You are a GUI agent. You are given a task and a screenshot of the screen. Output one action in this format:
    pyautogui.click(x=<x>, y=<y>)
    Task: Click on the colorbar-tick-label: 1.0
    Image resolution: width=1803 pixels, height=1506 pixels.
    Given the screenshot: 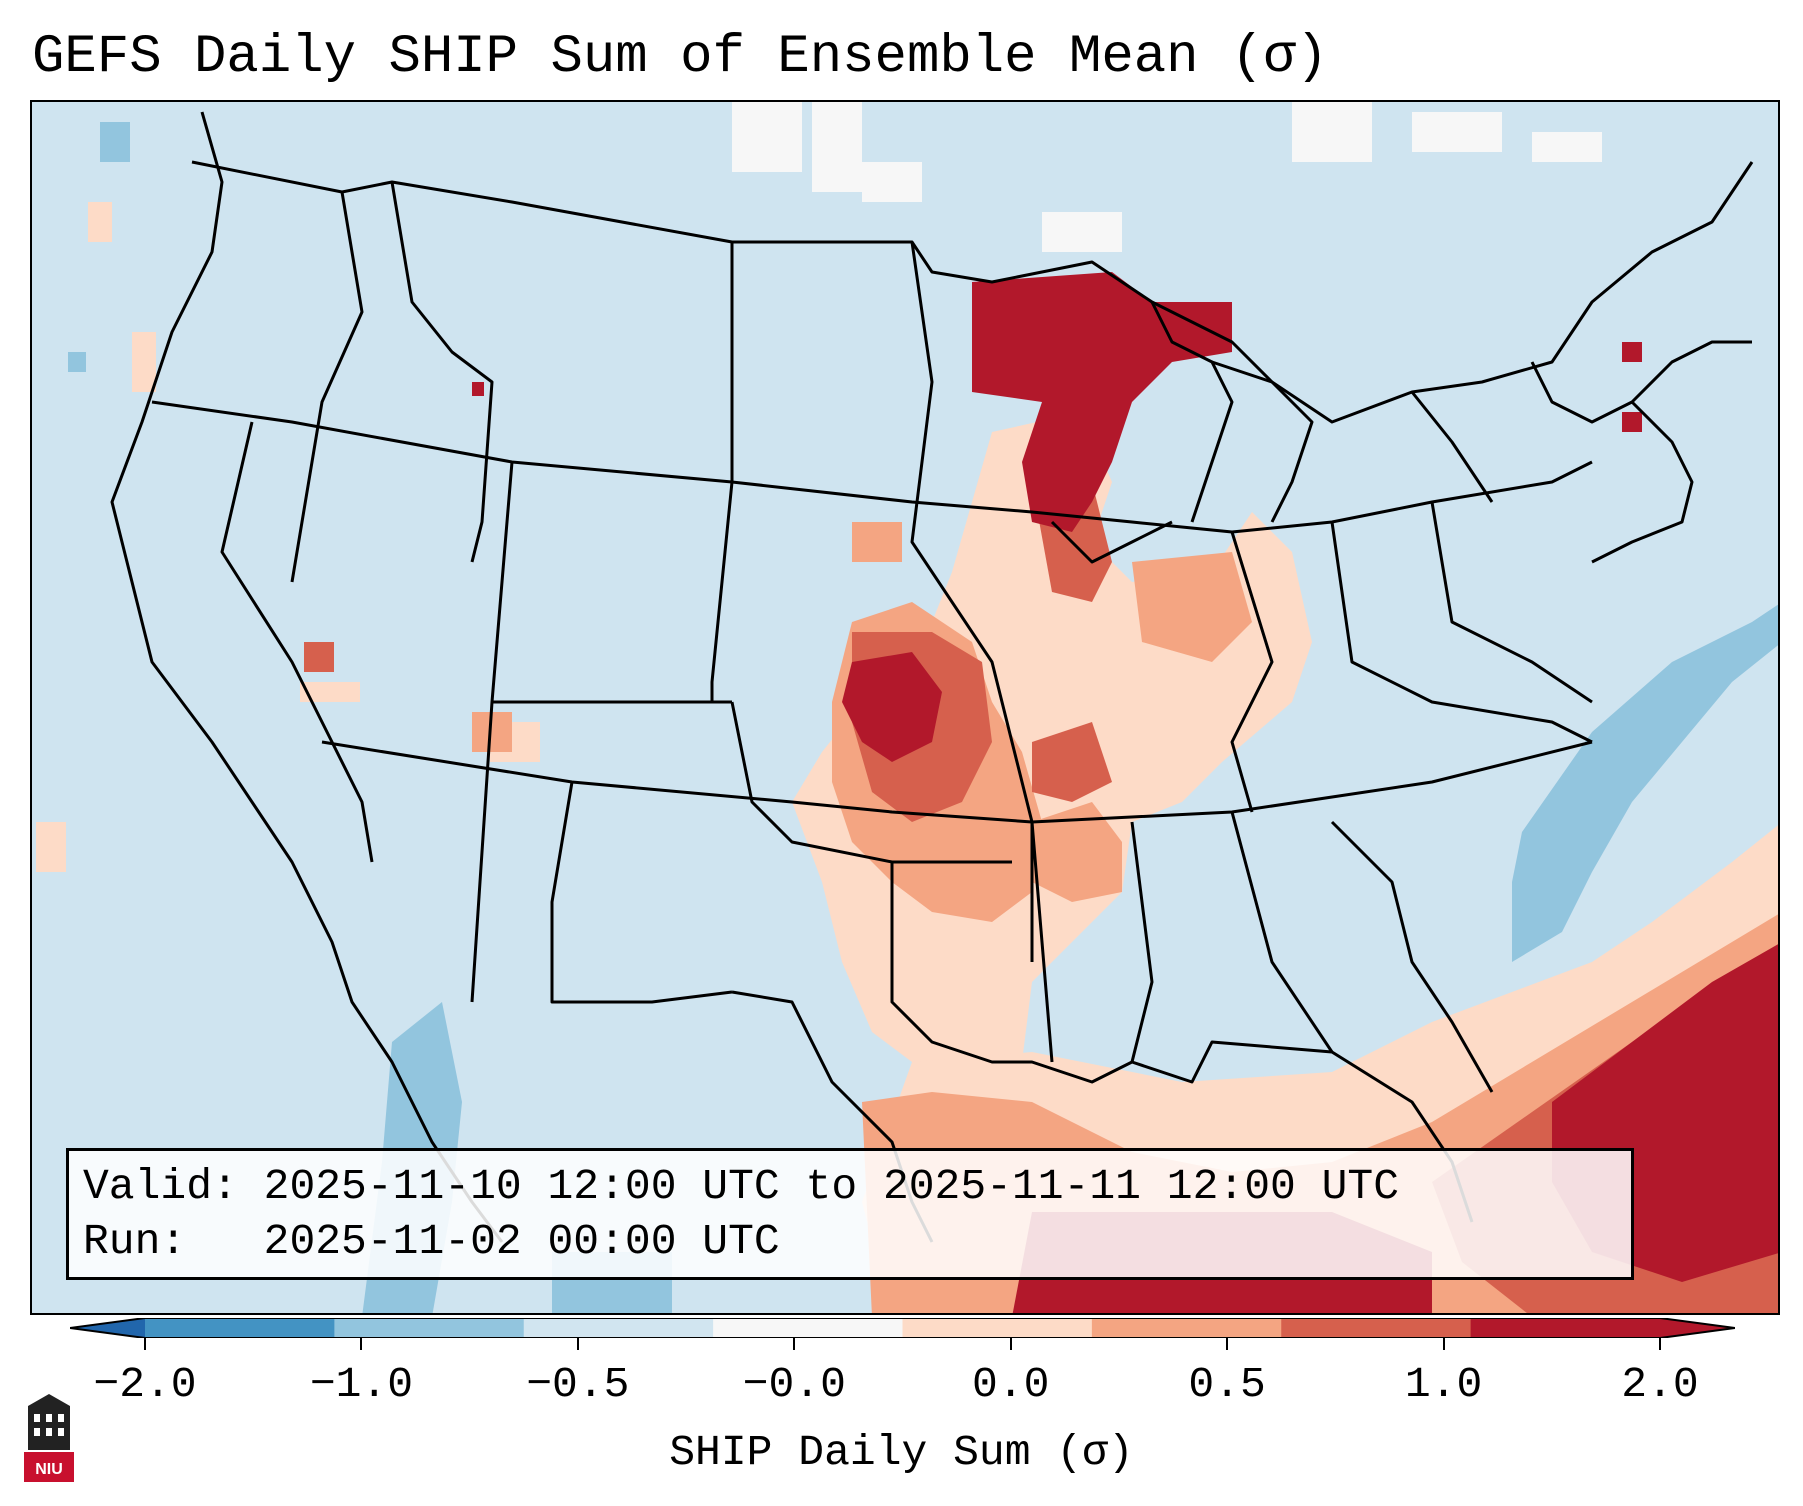 What is the action you would take?
    pyautogui.click(x=1443, y=1384)
    